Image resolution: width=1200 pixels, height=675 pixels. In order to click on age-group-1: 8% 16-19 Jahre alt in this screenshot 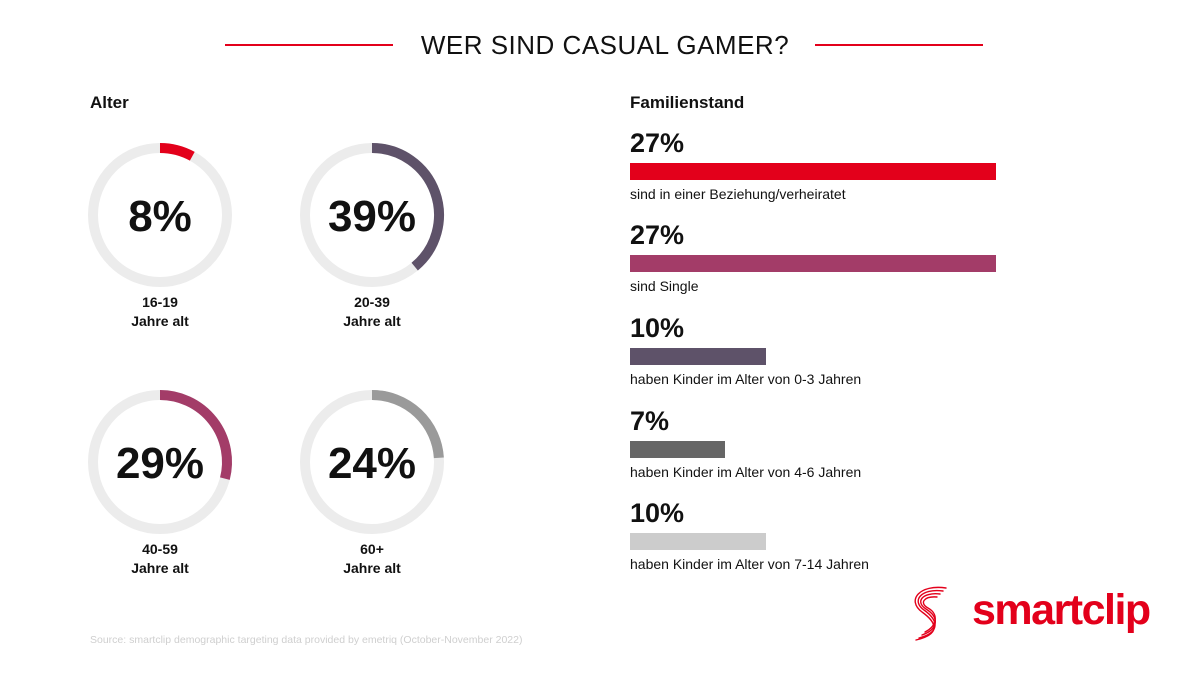, I will do `click(160, 236)`.